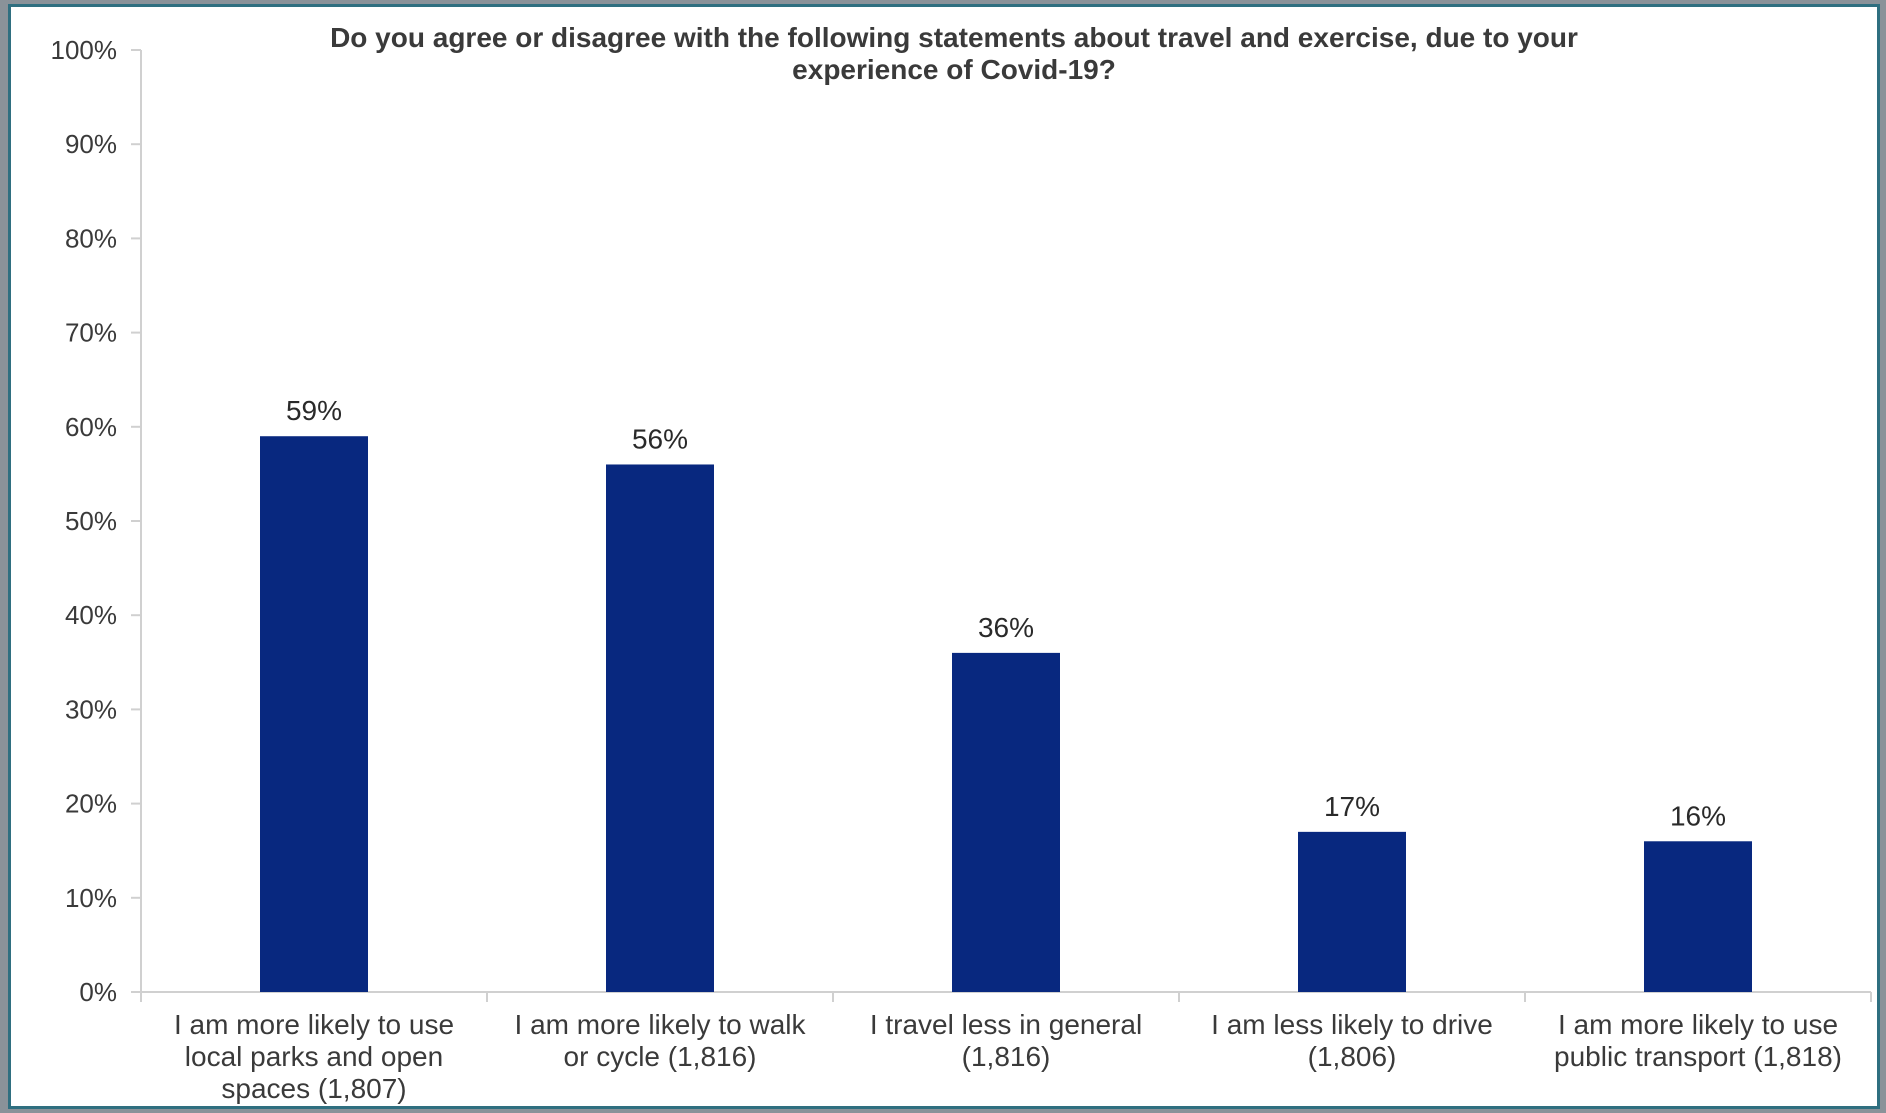  Describe the element at coordinates (91, 333) in the screenshot. I see `y-tick-label: 70%` at that location.